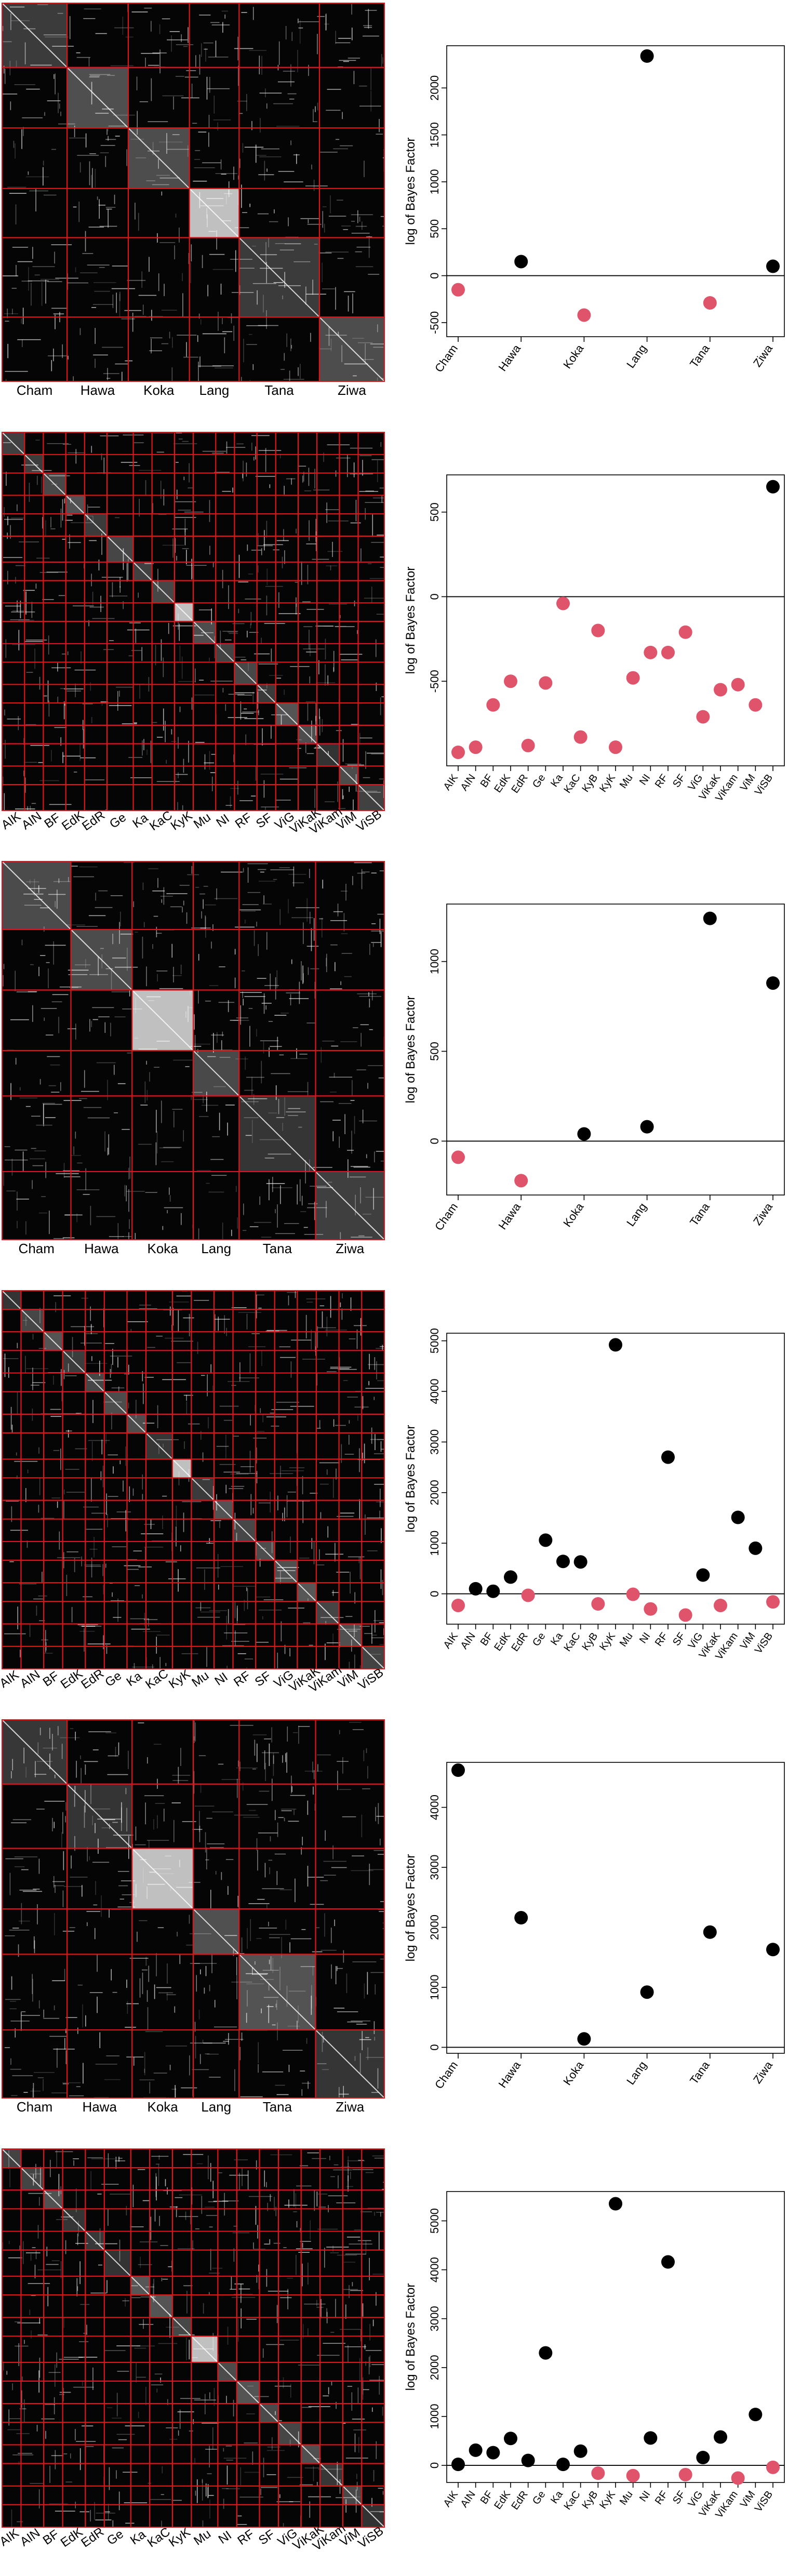 The image size is (788, 2576). Describe the element at coordinates (434, 512) in the screenshot. I see `y-tick-label: 500` at that location.